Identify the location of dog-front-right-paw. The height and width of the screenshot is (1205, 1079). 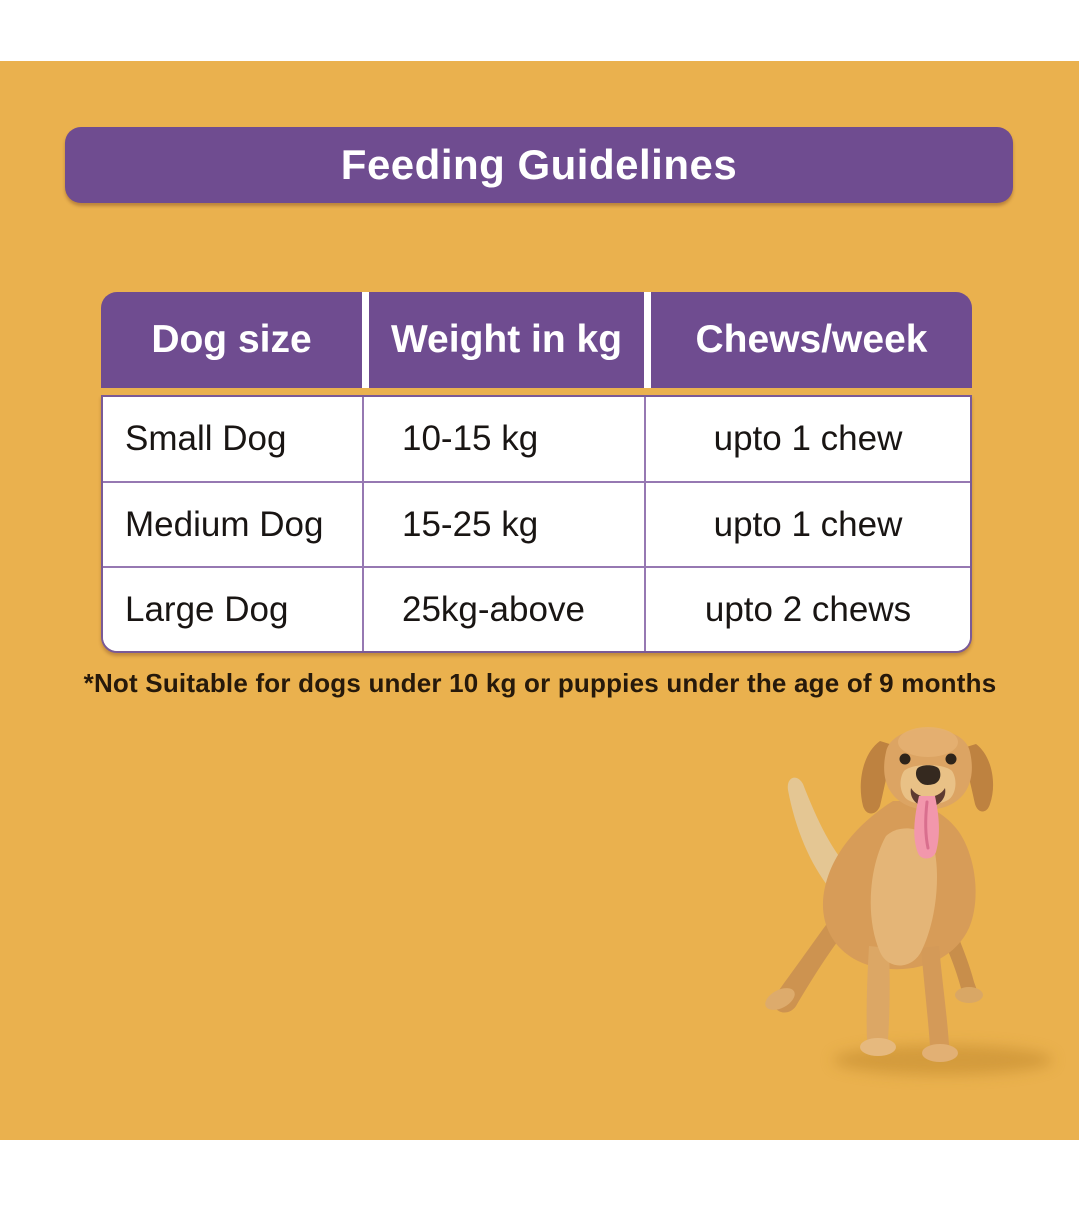
(940, 1053).